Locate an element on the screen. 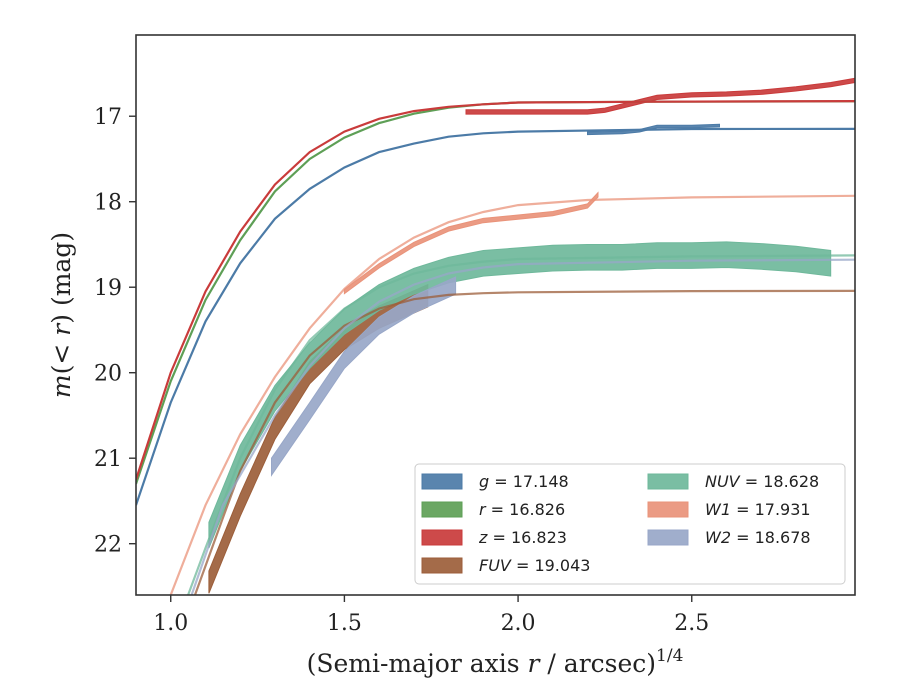 Image resolution: width=900 pixels, height=700 pixels. legend-swatch-fuv is located at coordinates (442, 565).